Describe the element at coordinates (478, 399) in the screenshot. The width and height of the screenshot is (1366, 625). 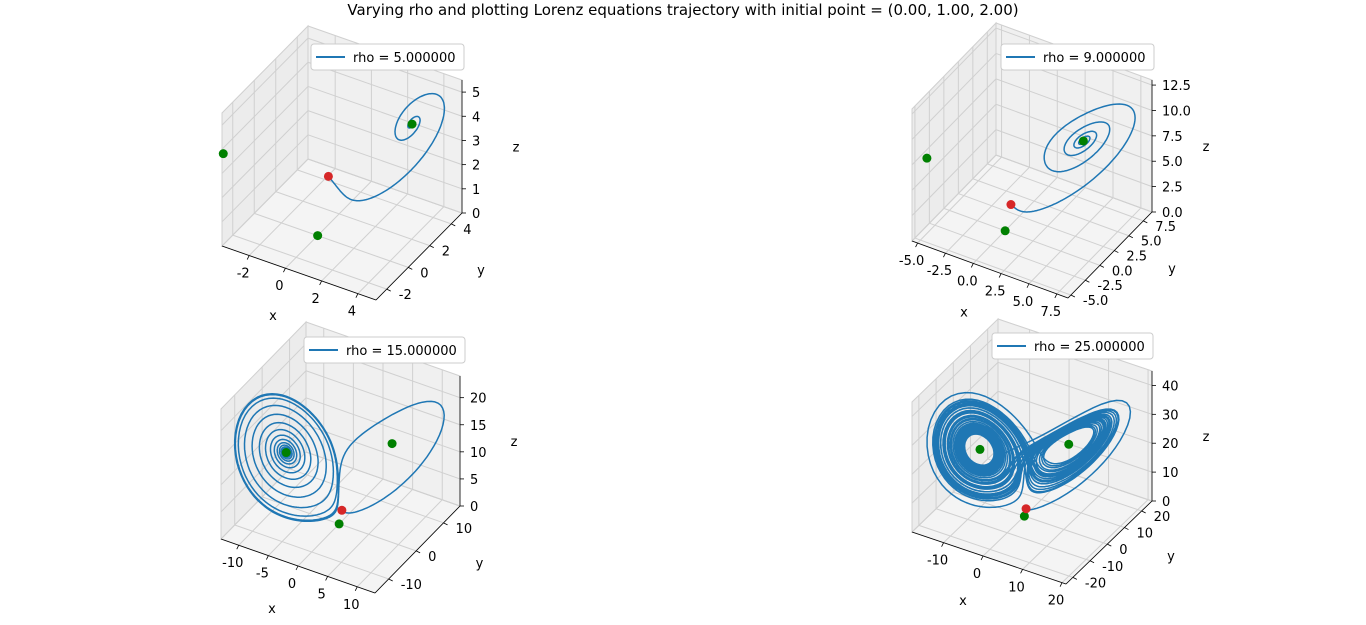
I see `z-tick-label: 20` at that location.